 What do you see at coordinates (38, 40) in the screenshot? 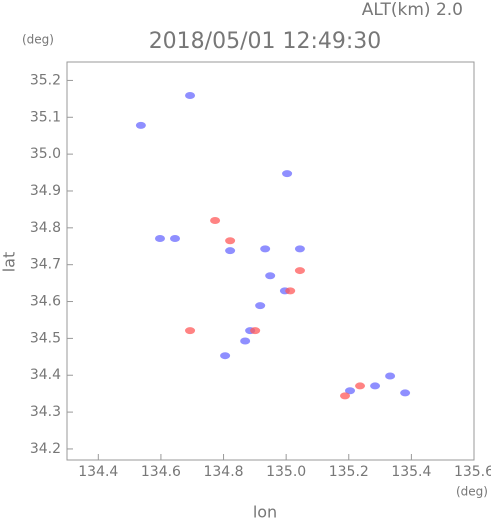
I see `y-unit: (deg)` at bounding box center [38, 40].